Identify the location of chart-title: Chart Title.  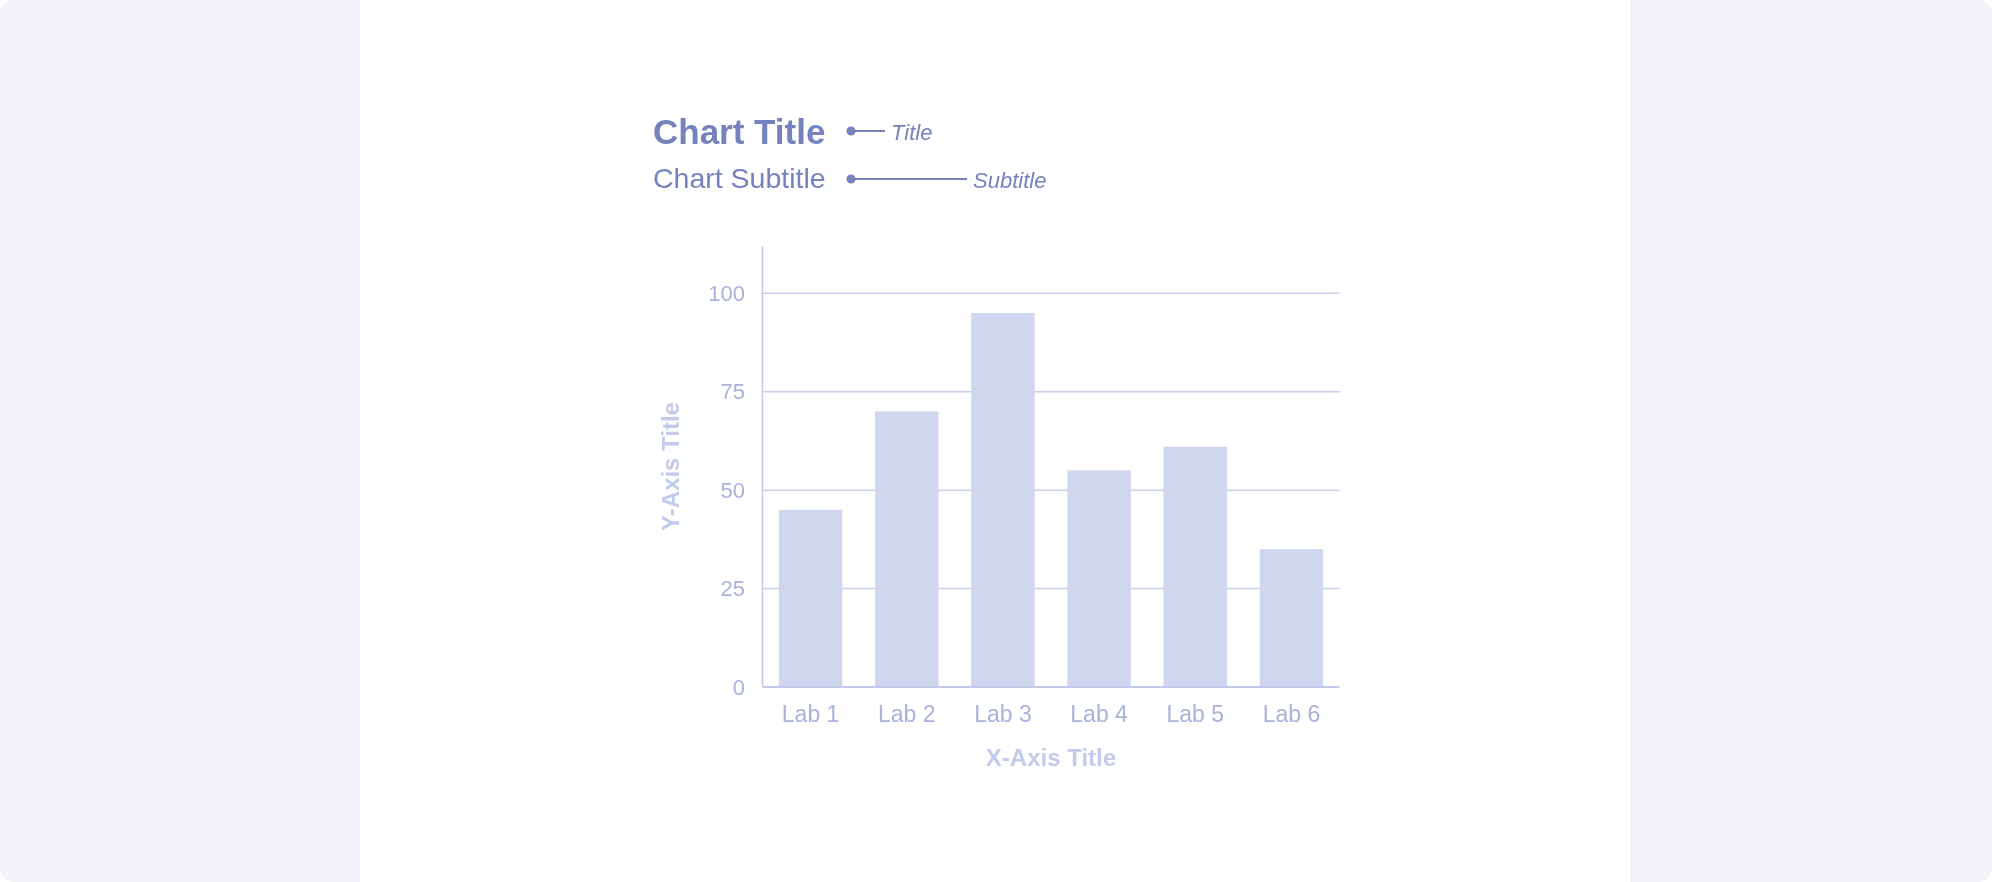
(739, 131).